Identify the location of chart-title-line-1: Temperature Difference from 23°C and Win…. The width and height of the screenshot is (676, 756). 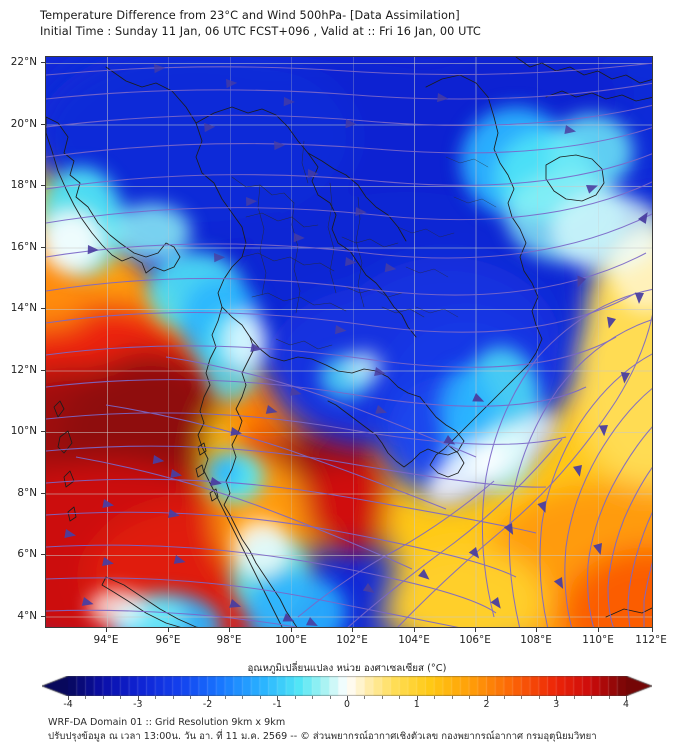
(250, 15).